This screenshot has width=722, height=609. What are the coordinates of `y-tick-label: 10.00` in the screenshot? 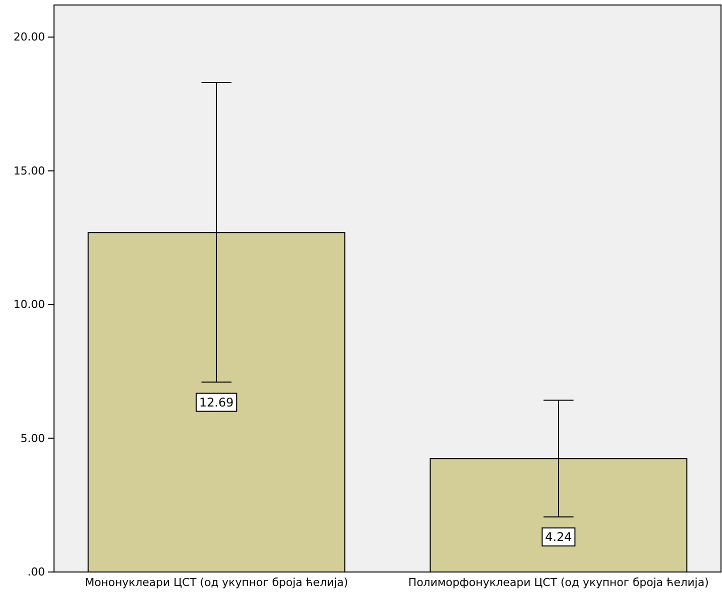 It's located at (29, 305).